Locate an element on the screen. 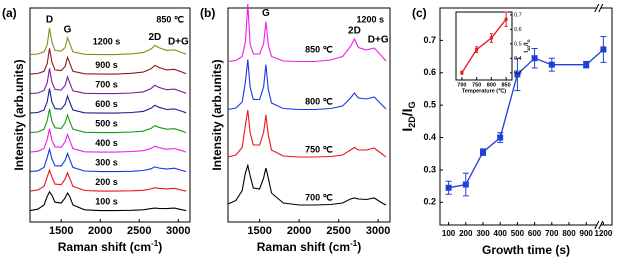 This screenshot has width=617, height=276. series-label: 100 s is located at coordinates (106, 201).